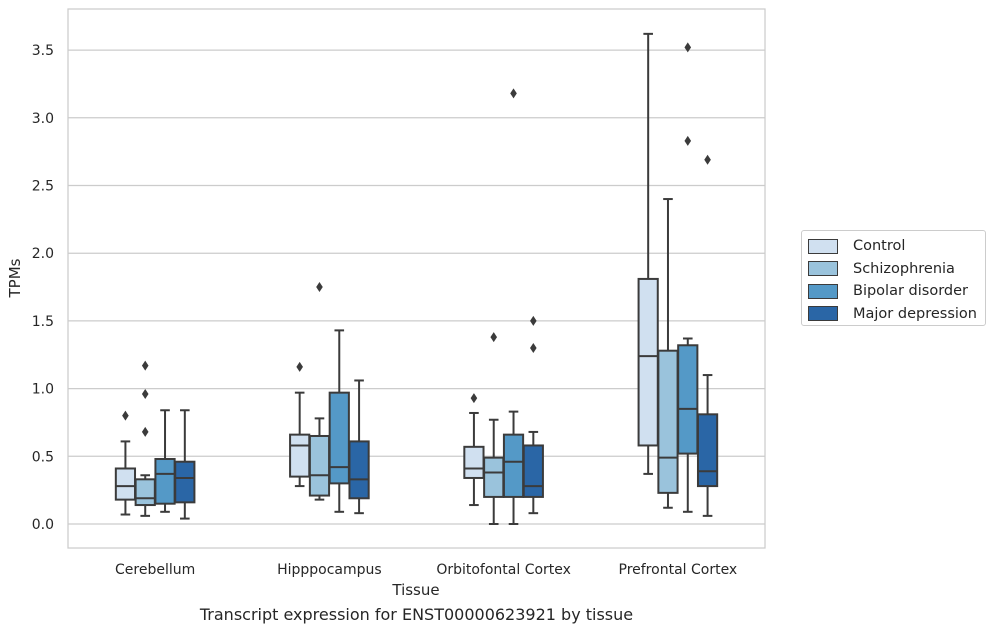  I want to click on y-tick-label: 1.5, so click(43, 322).